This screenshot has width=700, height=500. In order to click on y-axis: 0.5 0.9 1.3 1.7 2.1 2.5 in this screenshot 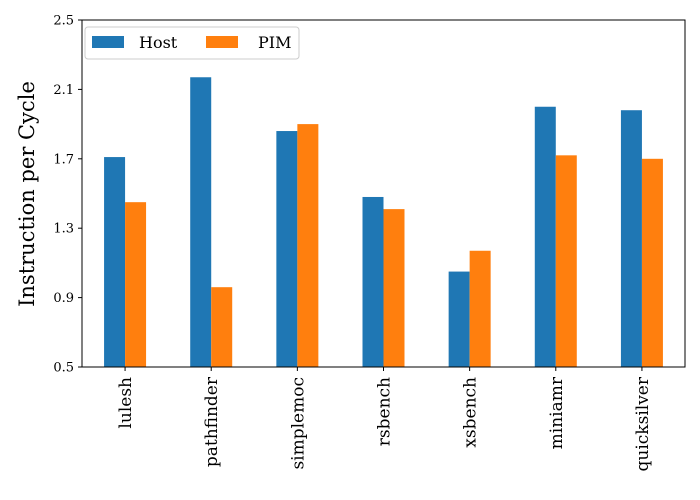, I will do `click(67, 195)`.